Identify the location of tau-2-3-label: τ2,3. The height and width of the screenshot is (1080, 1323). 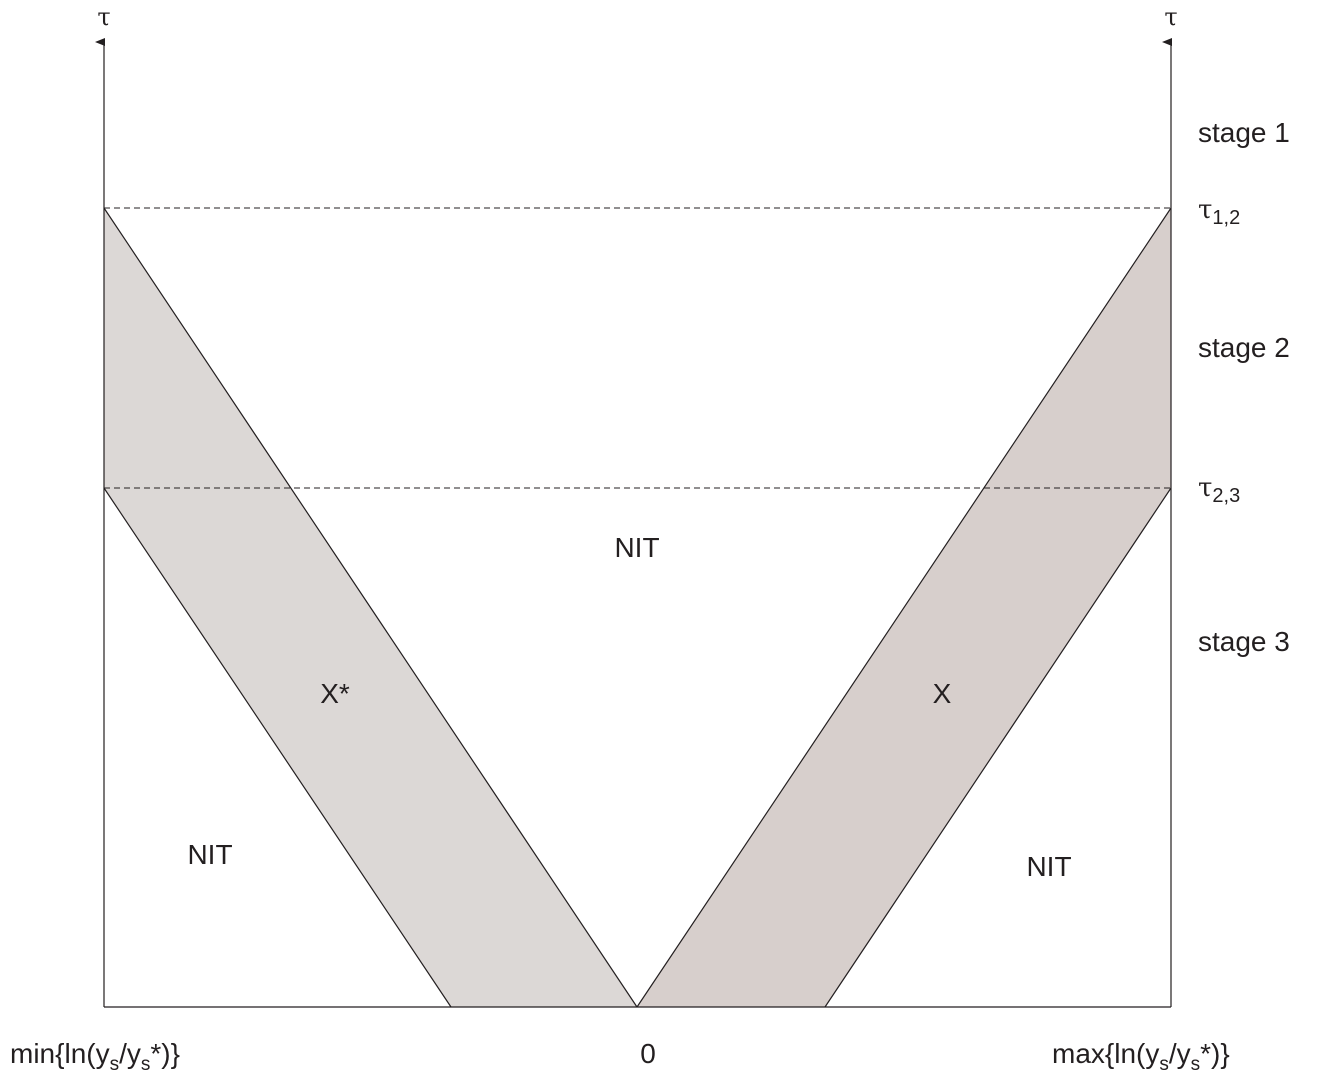
(1219, 490).